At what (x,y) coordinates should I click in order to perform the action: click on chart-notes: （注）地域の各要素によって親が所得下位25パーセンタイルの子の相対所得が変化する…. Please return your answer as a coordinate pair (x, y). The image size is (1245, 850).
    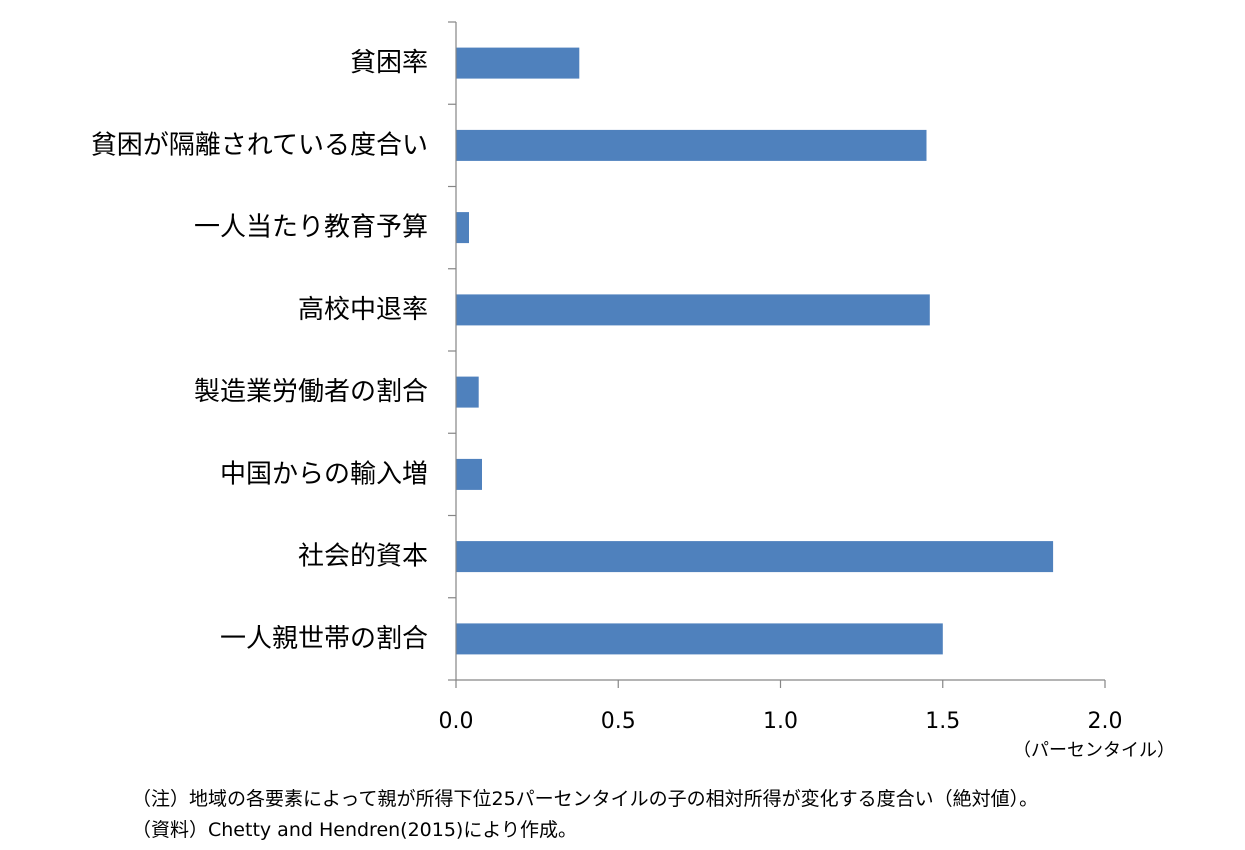
    Looking at the image, I should click on (585, 815).